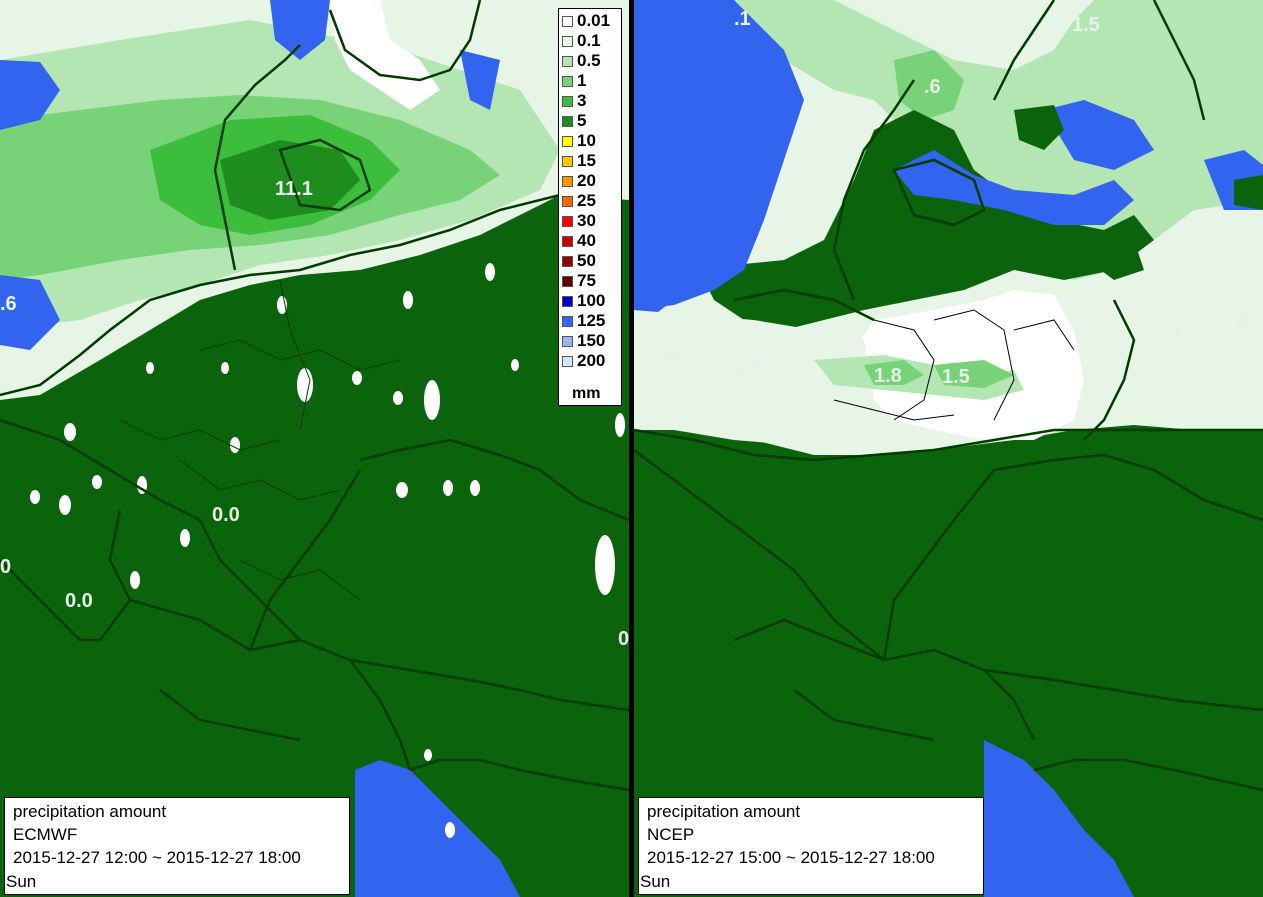 The height and width of the screenshot is (897, 1263). What do you see at coordinates (294, 189) in the screenshot?
I see `value-label: 11.1` at bounding box center [294, 189].